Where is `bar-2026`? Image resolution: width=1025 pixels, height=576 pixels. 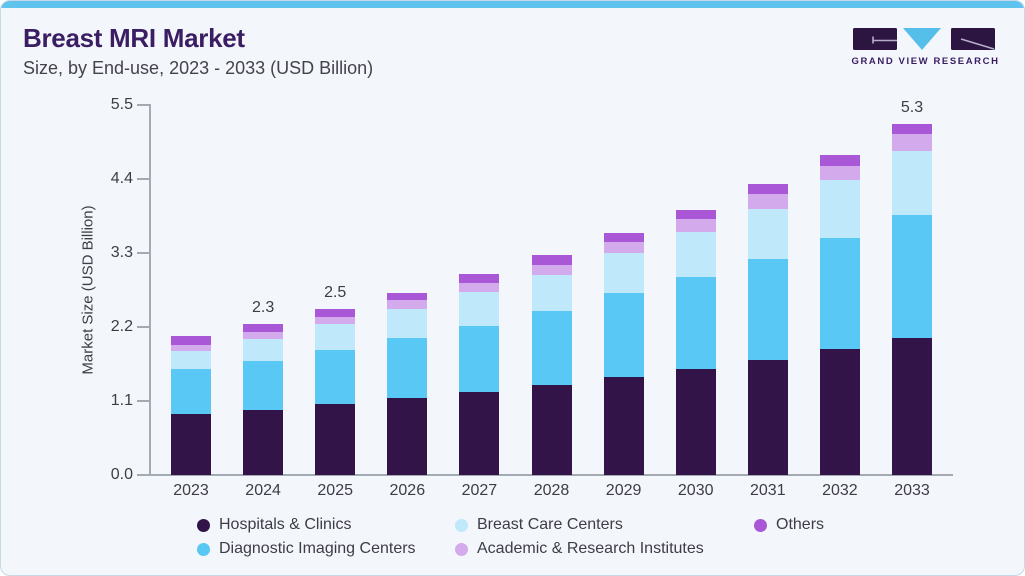 bar-2026 is located at coordinates (407, 383).